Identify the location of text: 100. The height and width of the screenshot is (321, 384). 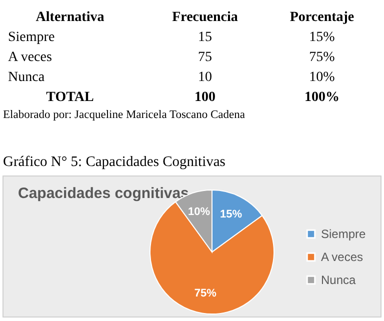
(205, 97).